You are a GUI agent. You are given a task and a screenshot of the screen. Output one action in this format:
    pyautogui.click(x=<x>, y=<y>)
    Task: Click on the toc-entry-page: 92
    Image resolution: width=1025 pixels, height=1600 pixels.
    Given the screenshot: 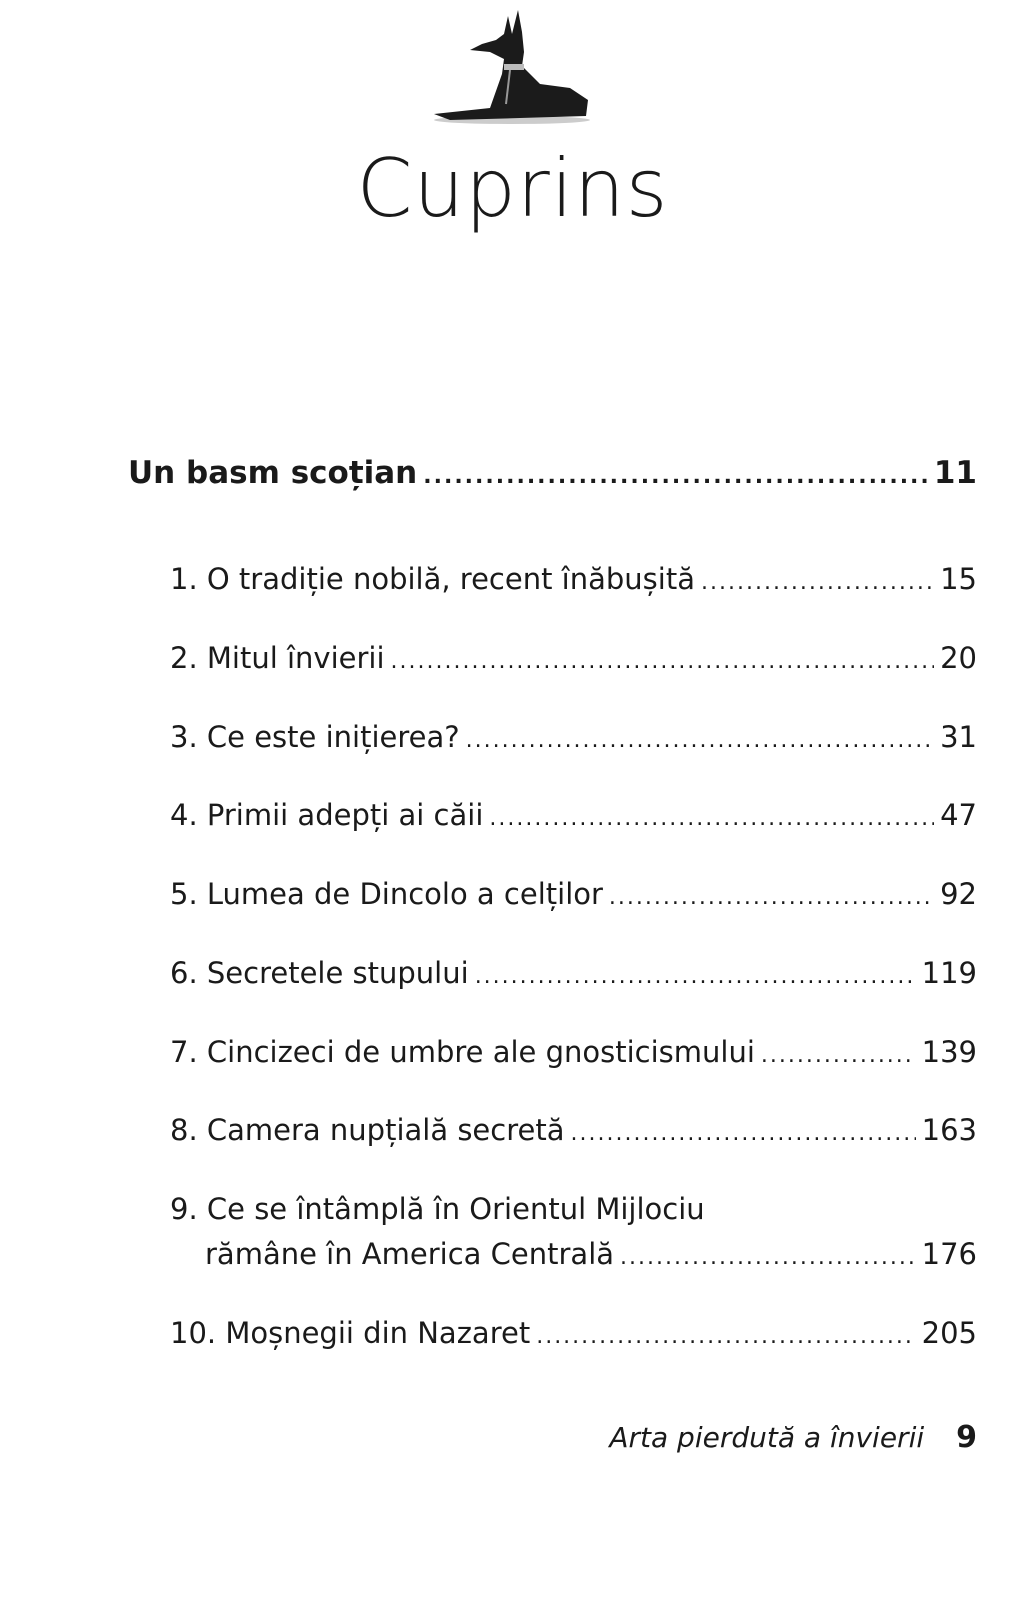 What is the action you would take?
    pyautogui.click(x=958, y=894)
    